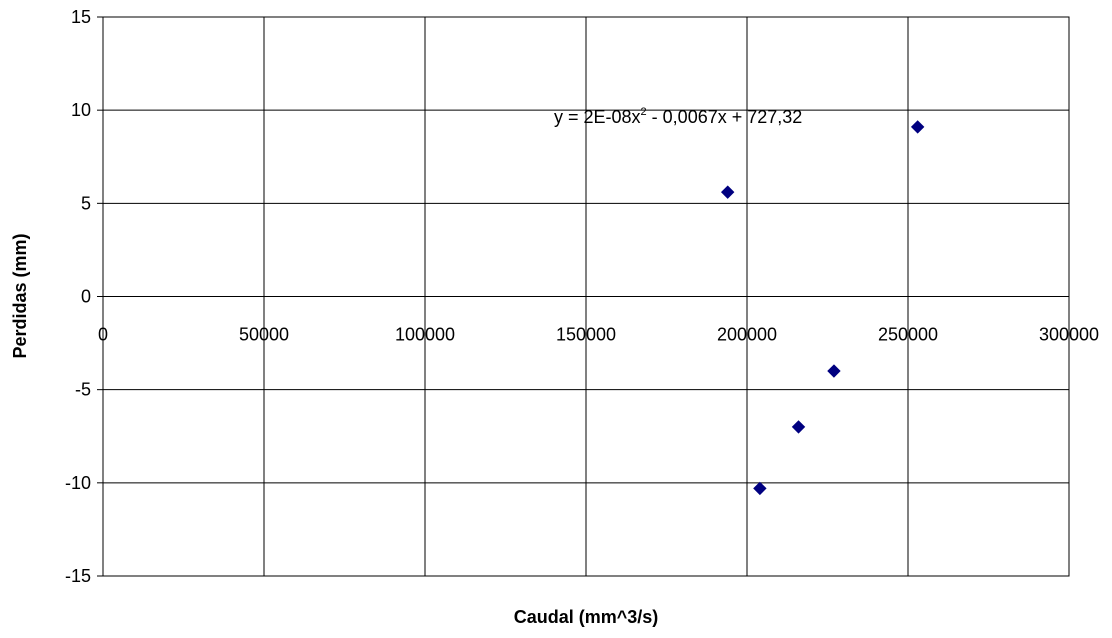 The image size is (1112, 638). Describe the element at coordinates (86, 203) in the screenshot. I see `y-tick-label: 5` at that location.